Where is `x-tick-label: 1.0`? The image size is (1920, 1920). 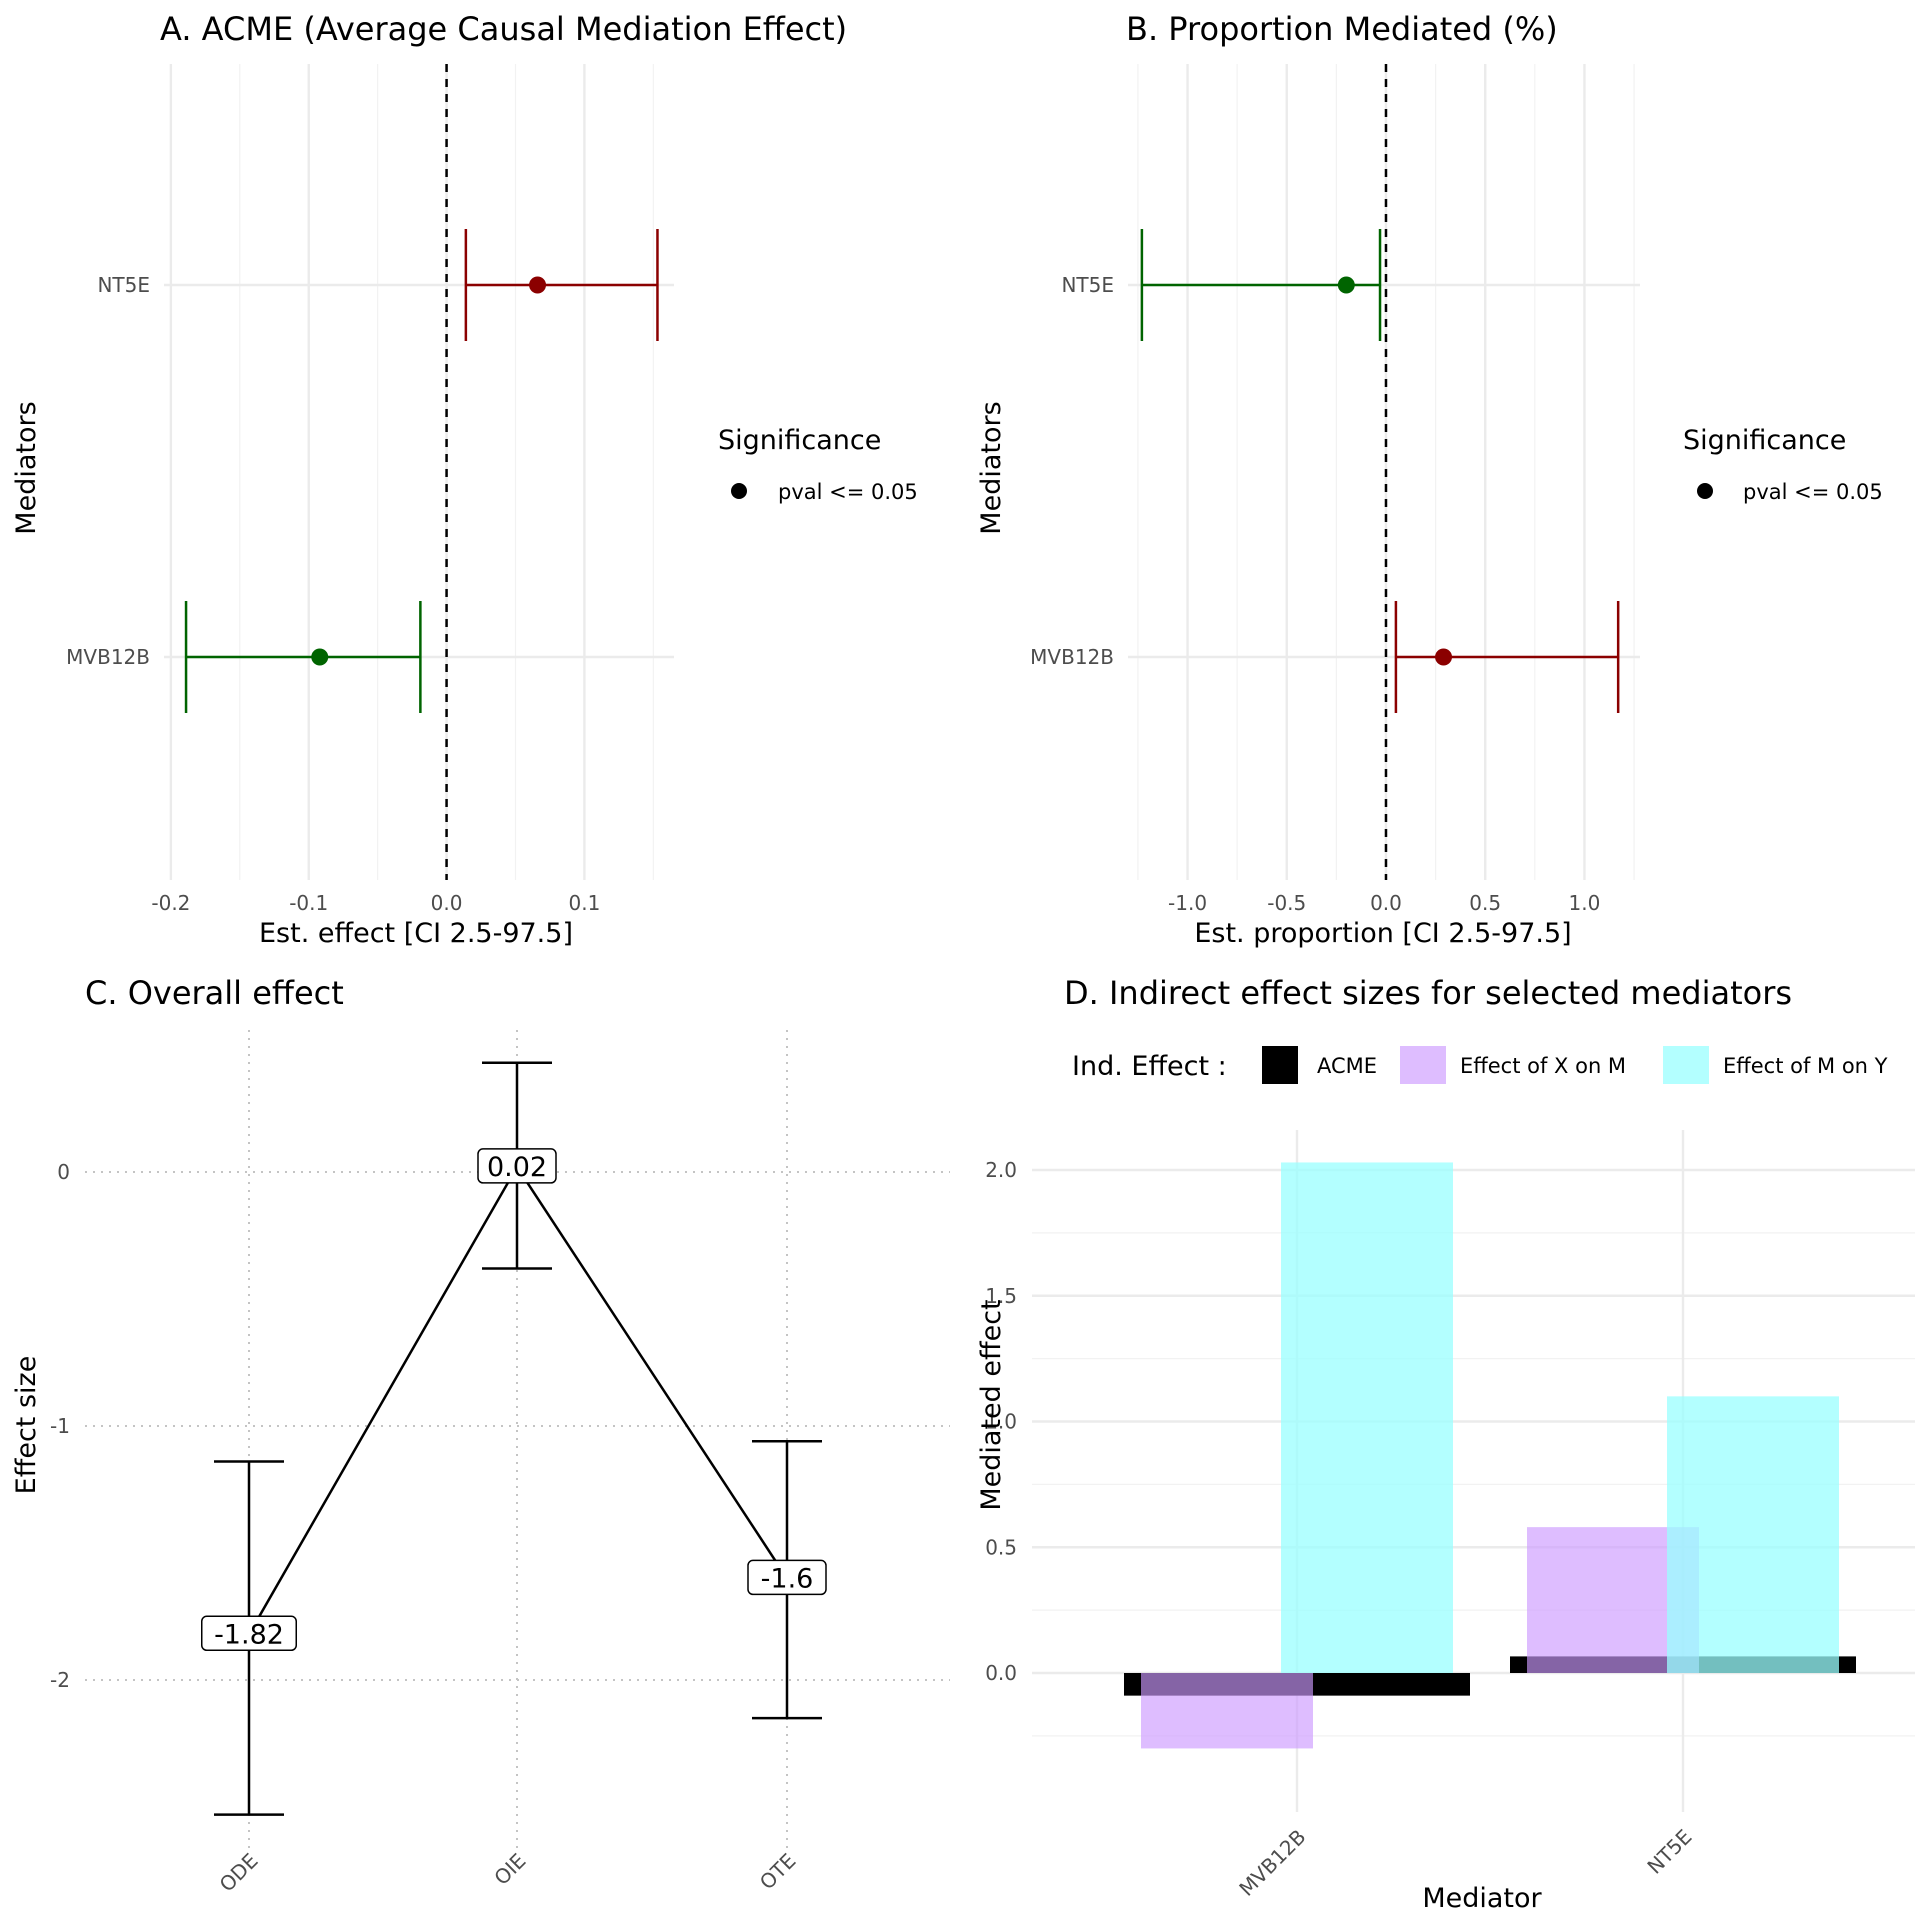
x-tick-label: 1.0 is located at coordinates (1585, 903).